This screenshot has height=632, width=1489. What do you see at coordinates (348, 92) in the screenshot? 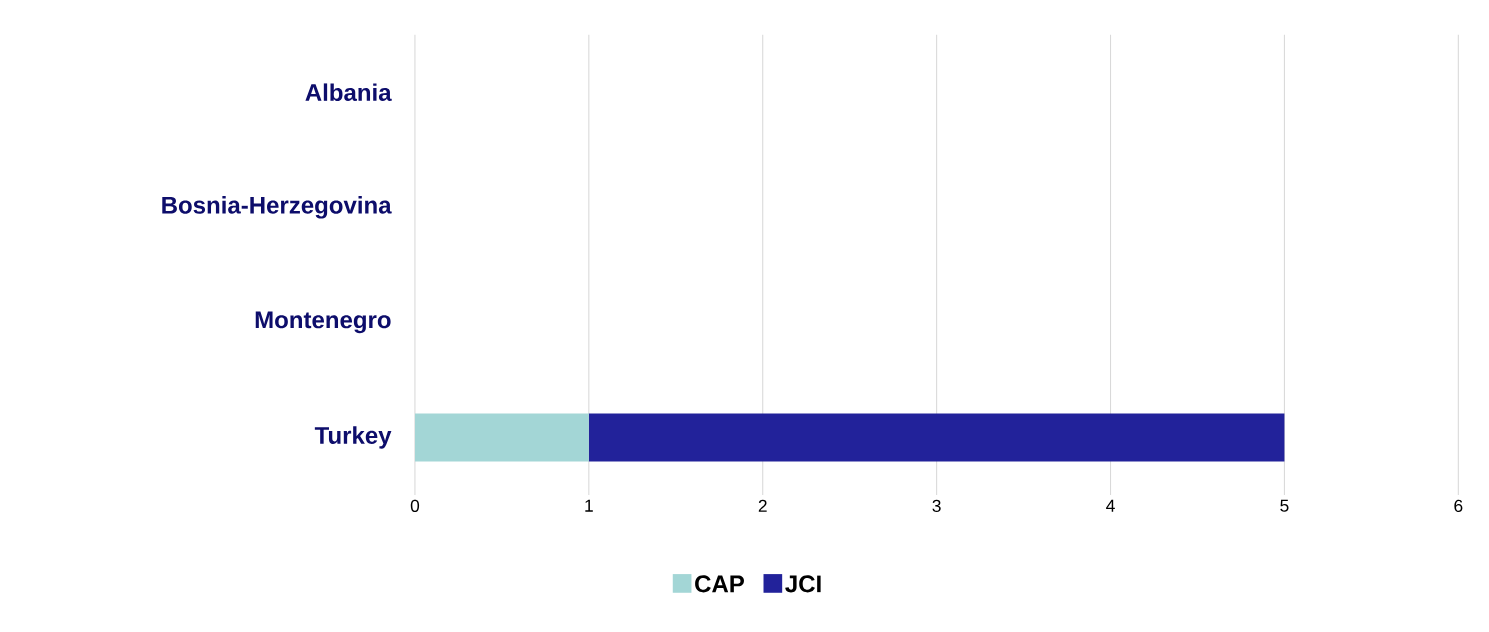
I see `y-tick-label: Albania` at bounding box center [348, 92].